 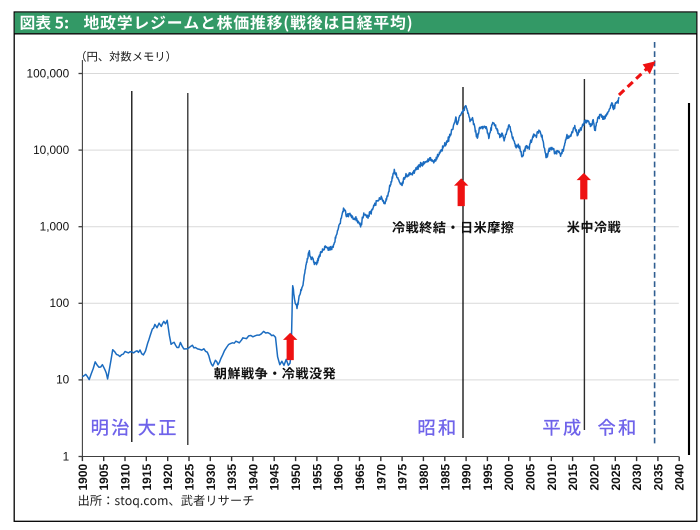 What do you see at coordinates (60, 303) in the screenshot?
I see `svg-text: 100` at bounding box center [60, 303].